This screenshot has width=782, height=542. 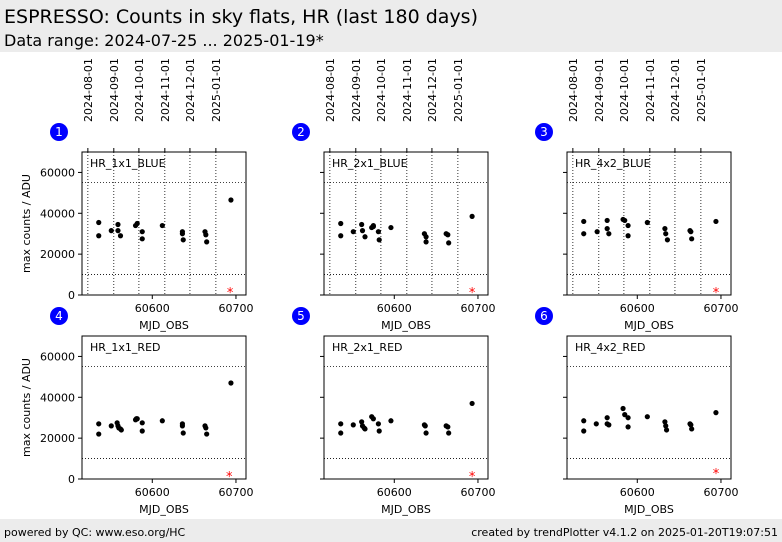 What do you see at coordinates (720, 308) in the screenshot?
I see `panel3-x-tick-label: 60700` at bounding box center [720, 308].